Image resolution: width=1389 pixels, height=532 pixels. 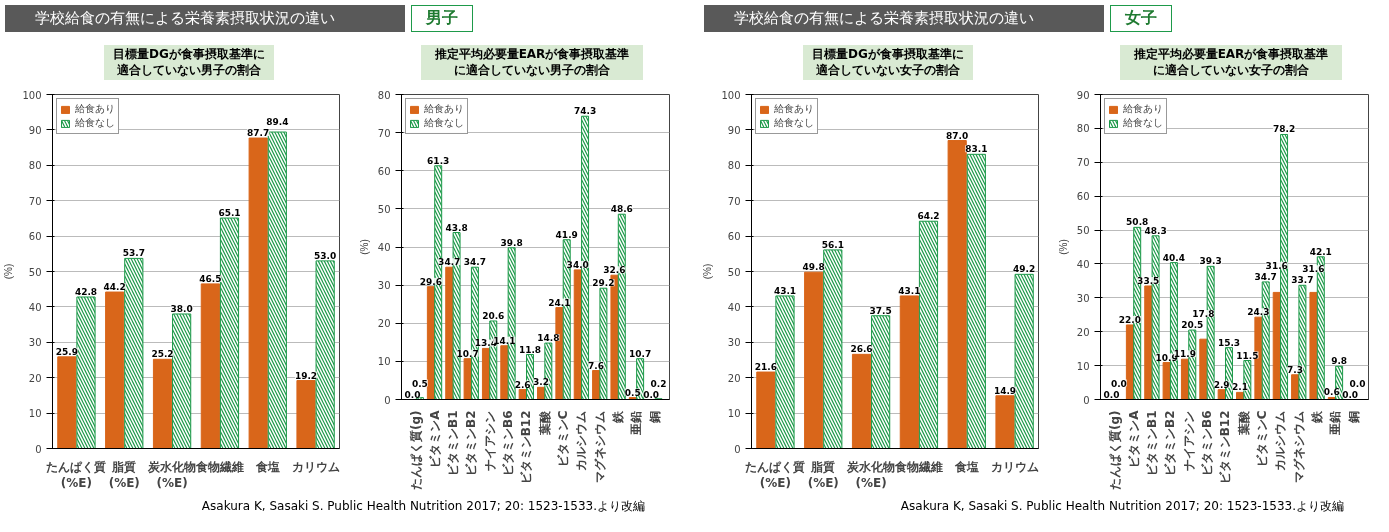 What do you see at coordinates (438, 160) in the screenshot?
I see `data-label: 61.3` at bounding box center [438, 160].